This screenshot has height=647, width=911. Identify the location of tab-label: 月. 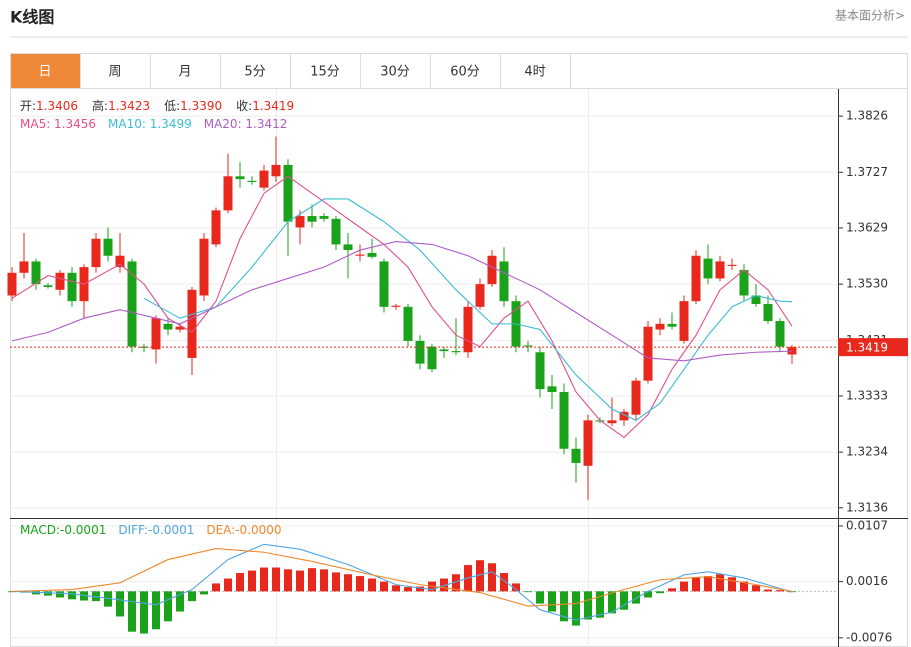
(184, 72).